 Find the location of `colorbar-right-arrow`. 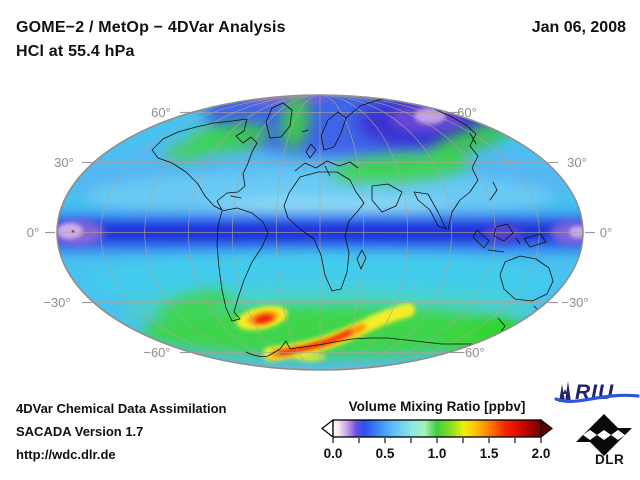

colorbar-right-arrow is located at coordinates (546, 429).